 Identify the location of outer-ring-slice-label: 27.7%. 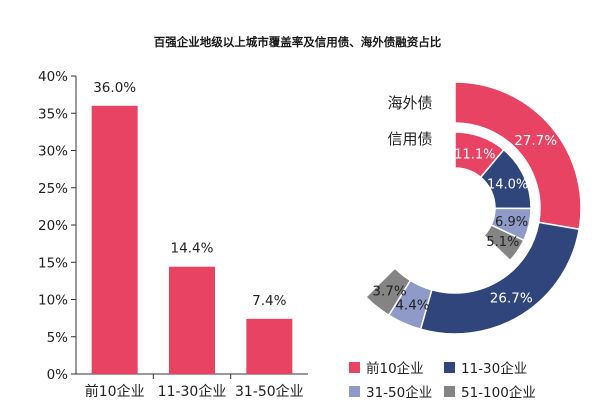
(535, 141).